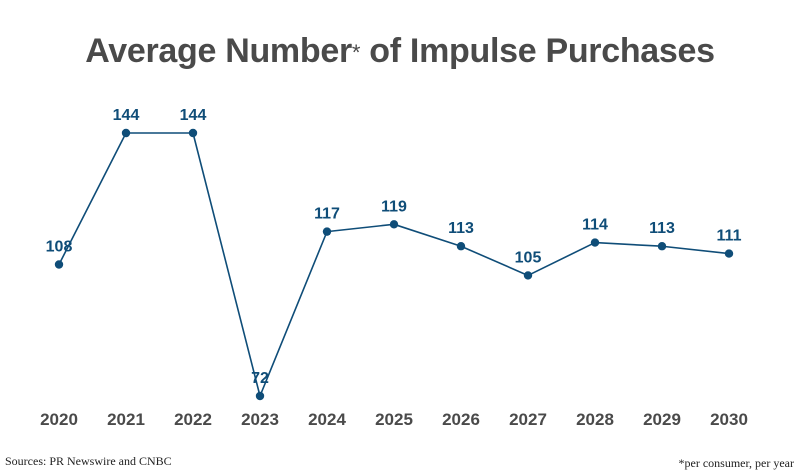  I want to click on data-point-2026, so click(461, 246).